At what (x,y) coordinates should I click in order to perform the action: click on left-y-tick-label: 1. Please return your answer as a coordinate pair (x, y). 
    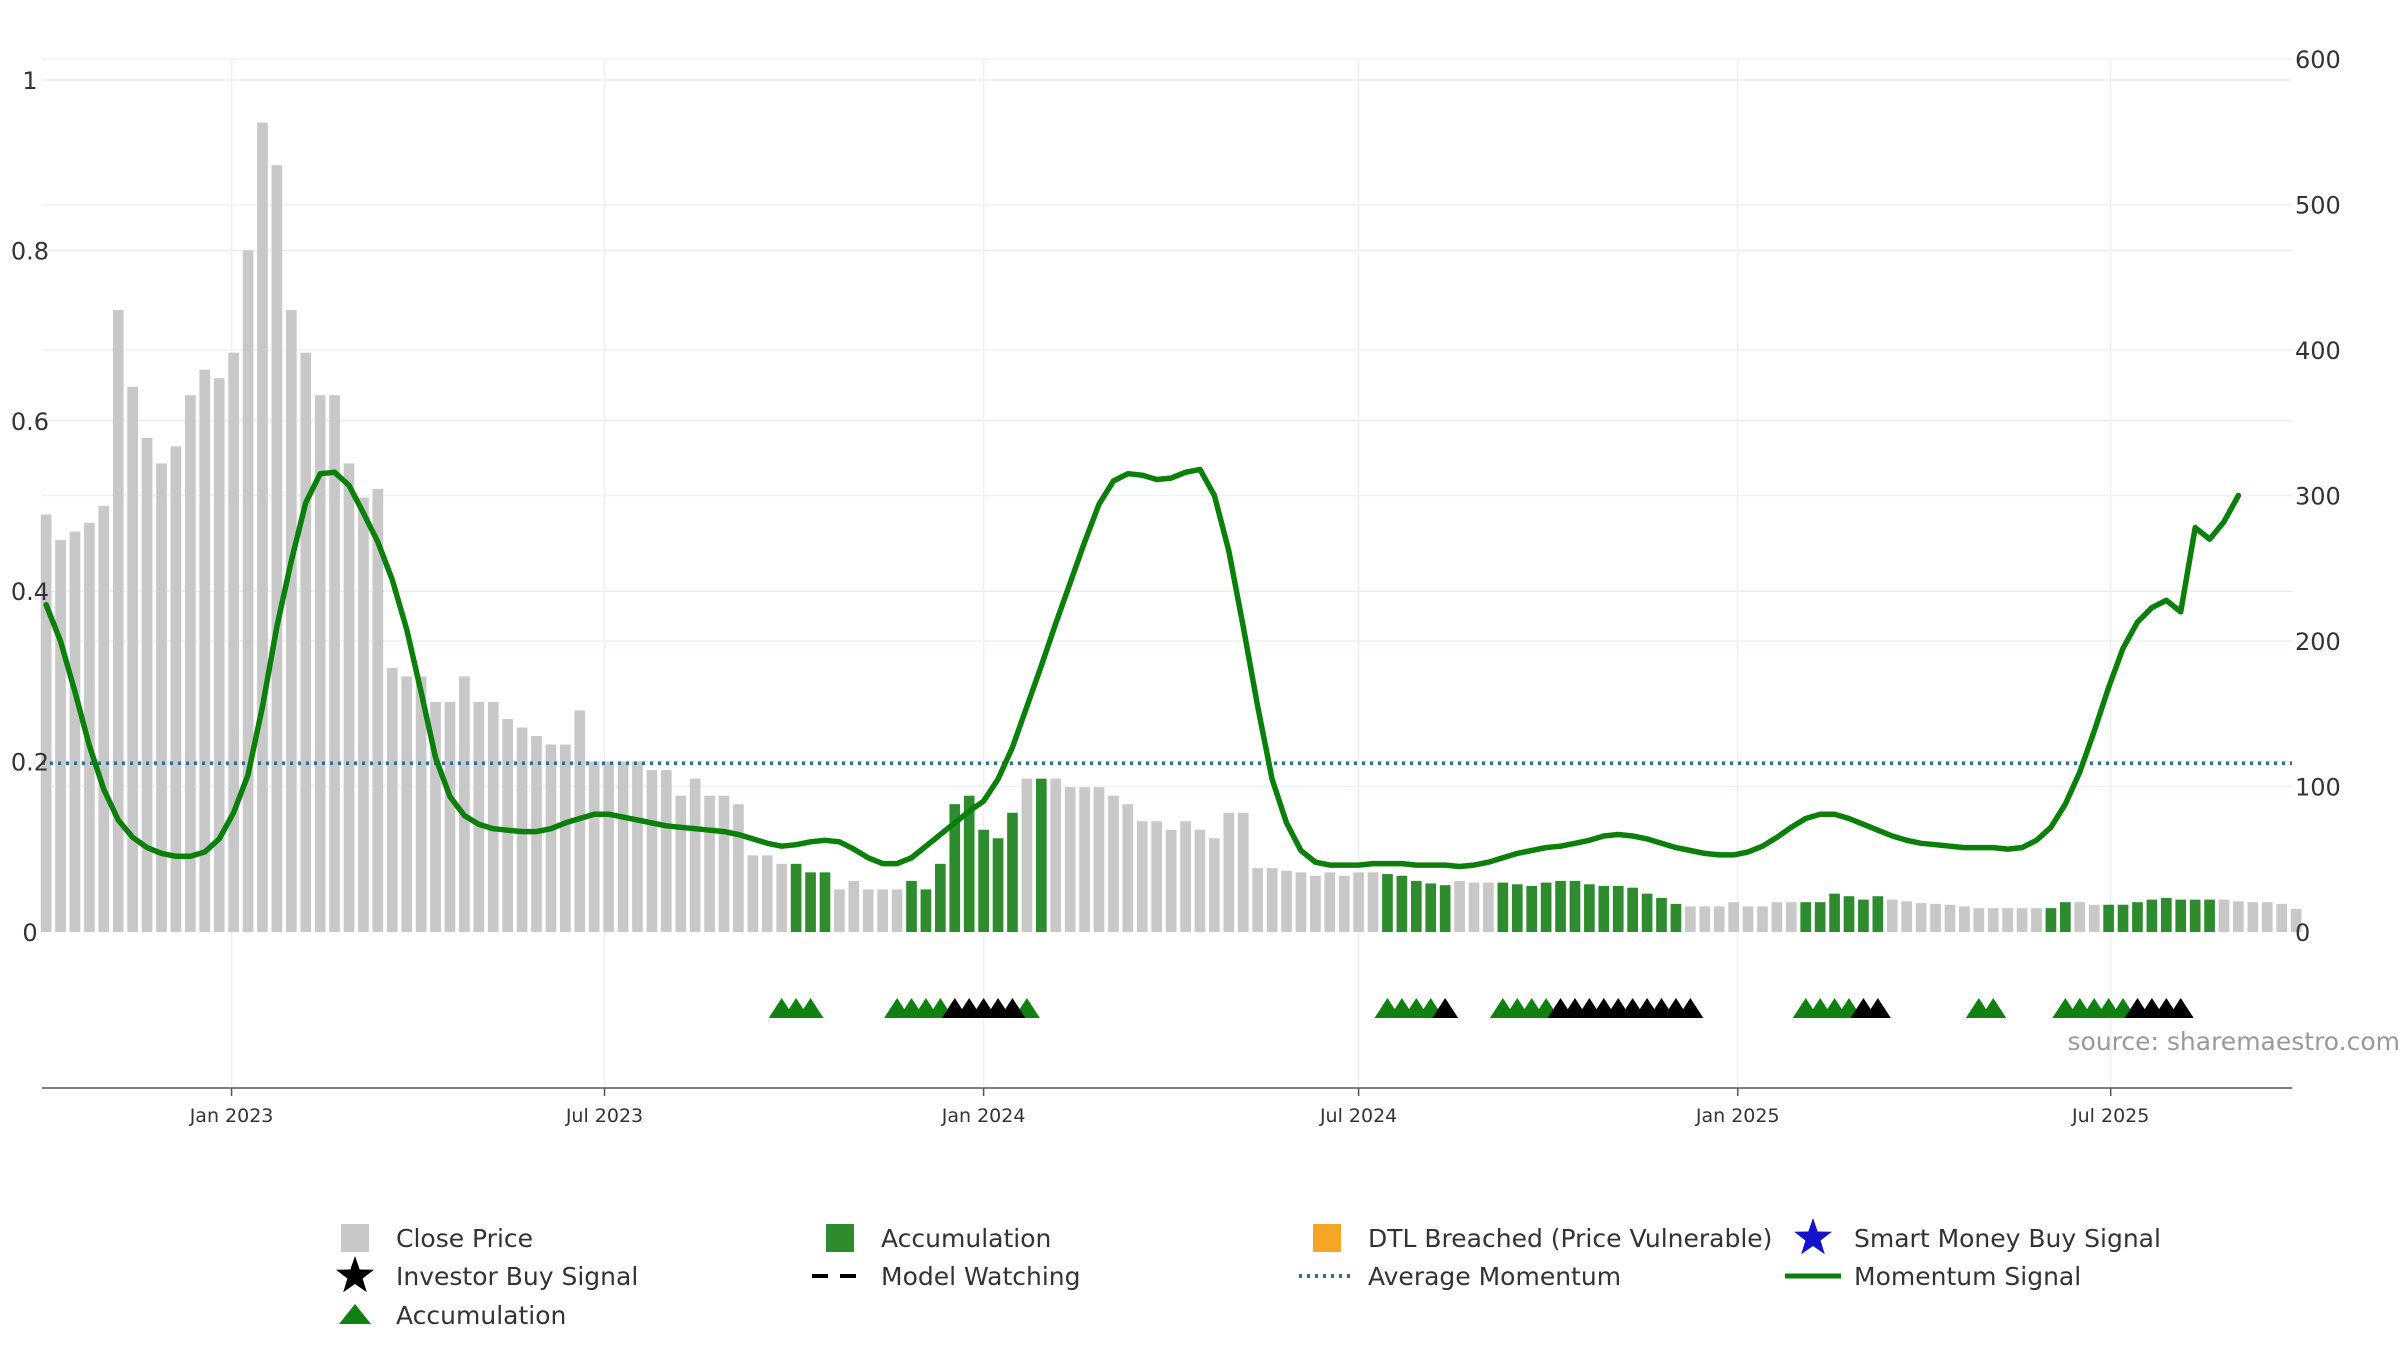
    Looking at the image, I should click on (29, 81).